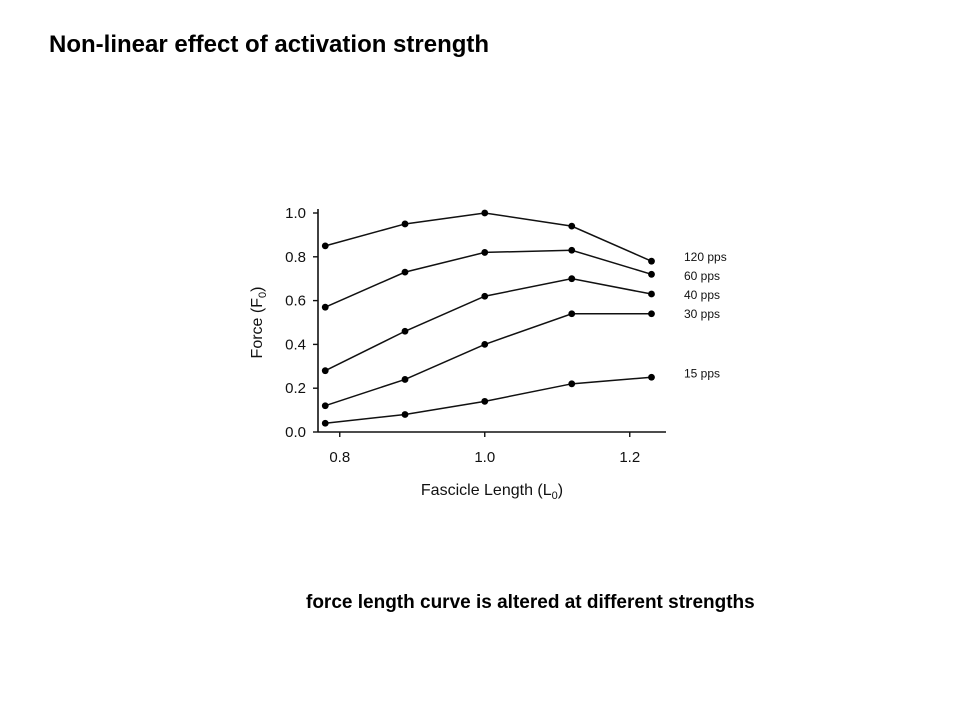 This screenshot has height=720, width=960. I want to click on x-tick-label: 0.8, so click(339, 457).